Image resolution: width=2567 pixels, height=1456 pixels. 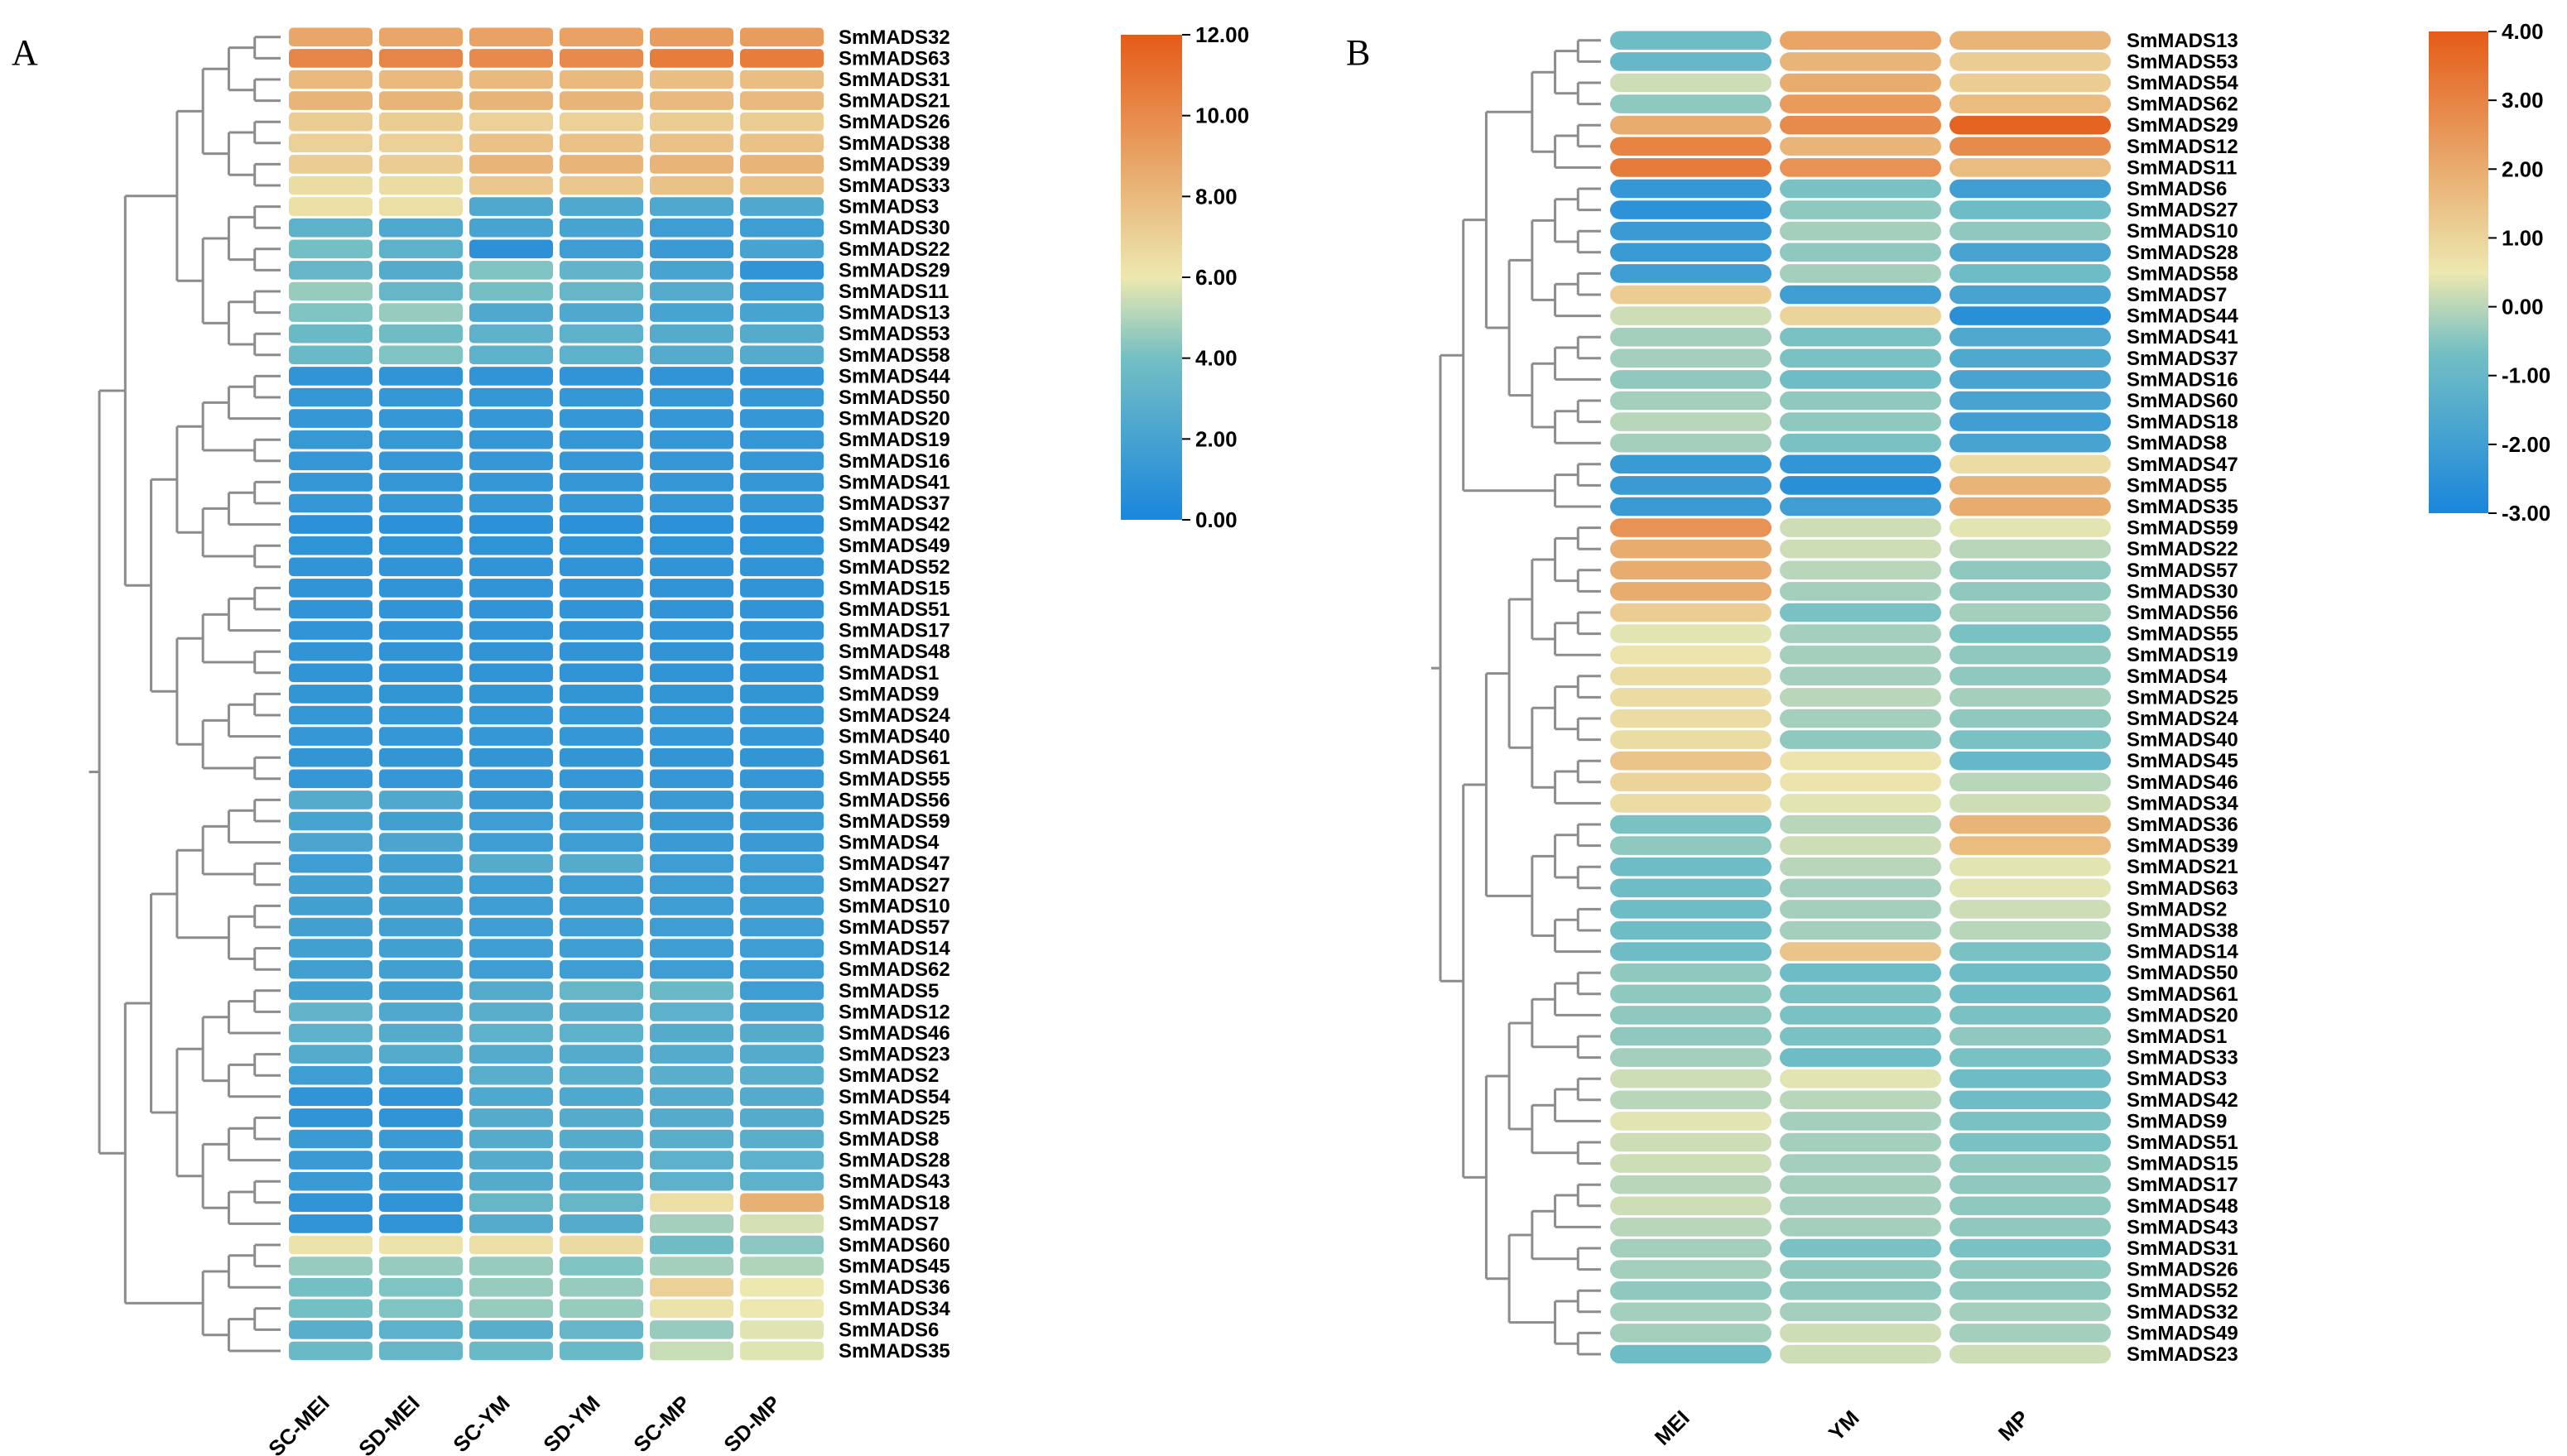 What do you see at coordinates (2182, 655) in the screenshot?
I see `row-label: SmMADS19` at bounding box center [2182, 655].